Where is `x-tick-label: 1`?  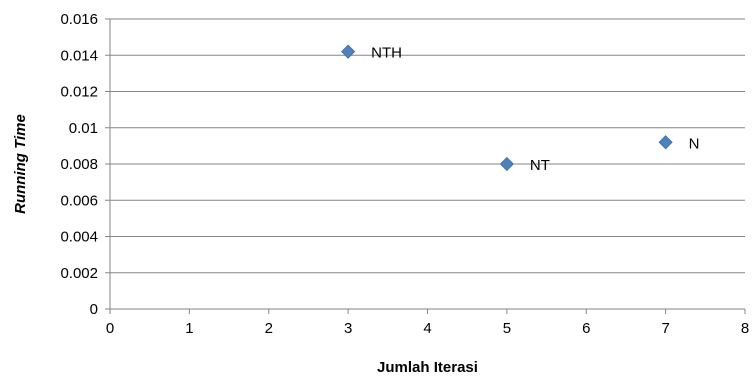
x-tick-label: 1 is located at coordinates (189, 328).